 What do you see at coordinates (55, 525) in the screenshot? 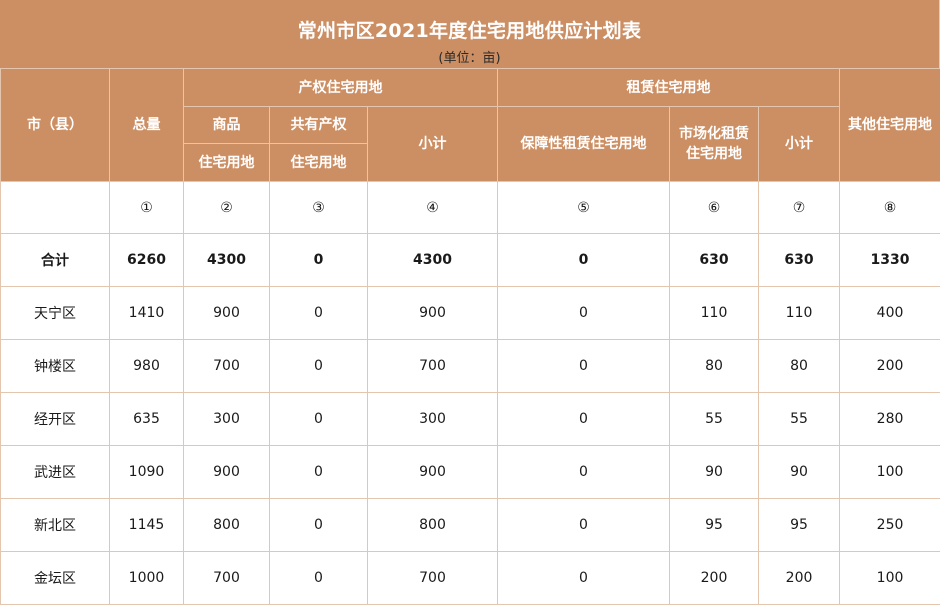
I see `row-name: 新北区` at bounding box center [55, 525].